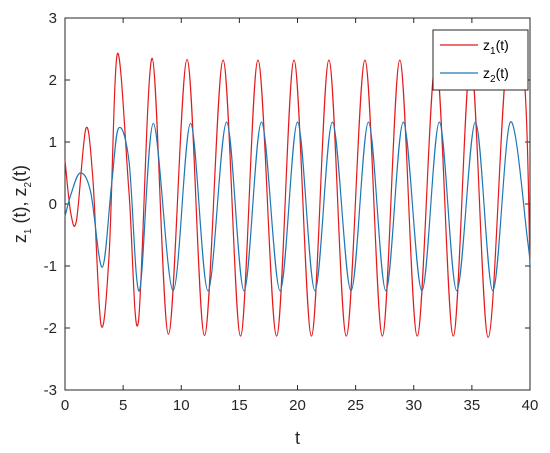 This screenshot has height=453, width=550. I want to click on y-axis-label: z1 (t), z2(t), so click(22, 204).